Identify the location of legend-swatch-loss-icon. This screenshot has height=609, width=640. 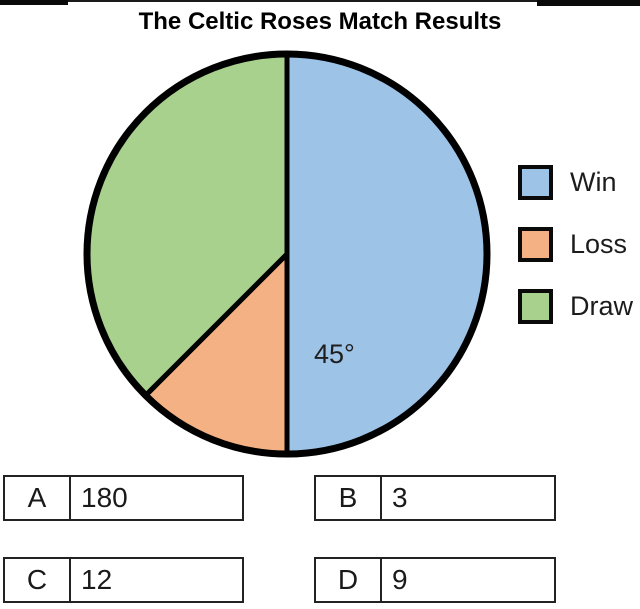
(535, 244).